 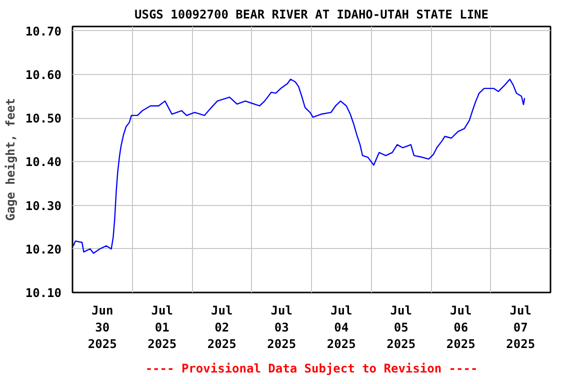 What do you see at coordinates (401, 328) in the screenshot?
I see `x-tick-label: Jul 05 2025` at bounding box center [401, 328].